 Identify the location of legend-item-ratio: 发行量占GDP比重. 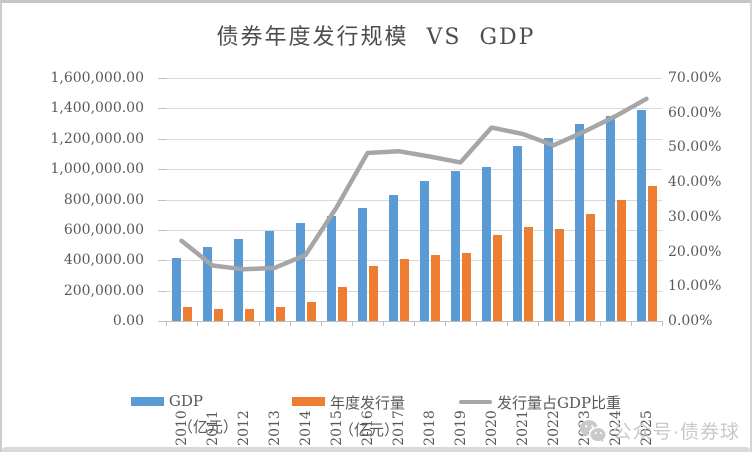
(540, 416).